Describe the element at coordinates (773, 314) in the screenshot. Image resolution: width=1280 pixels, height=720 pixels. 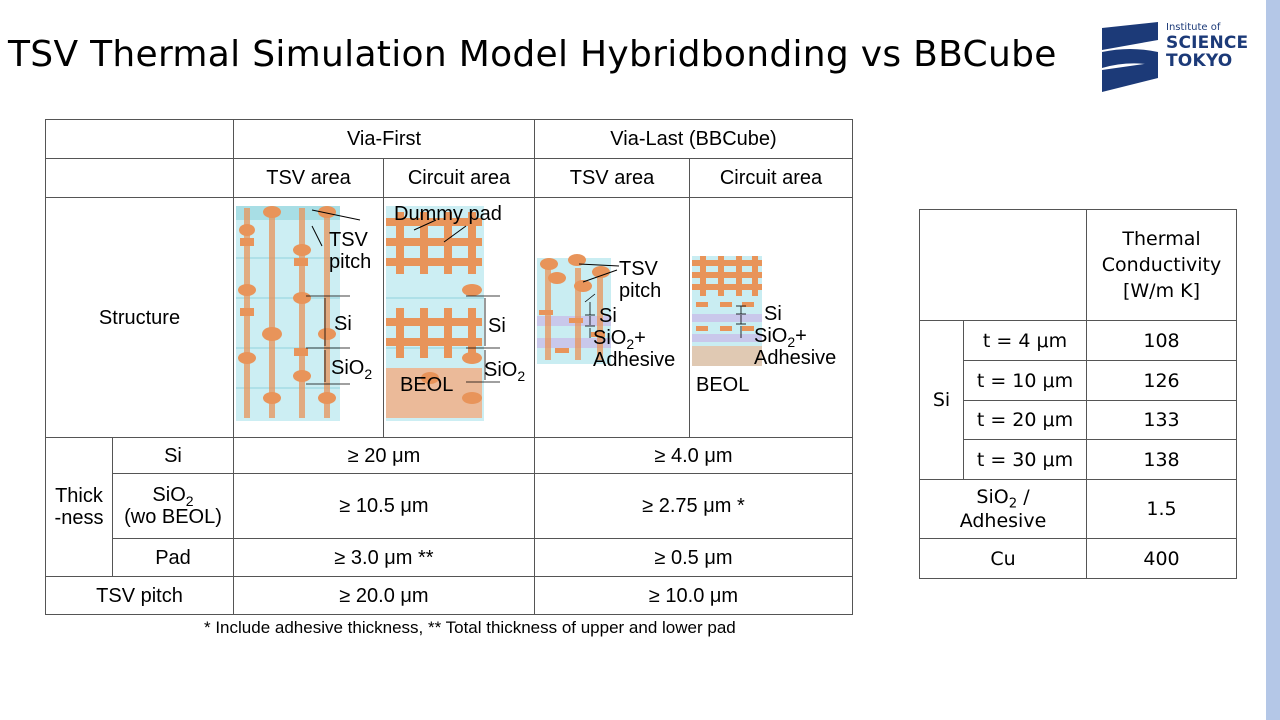
I see `label-si-last-circuit: Si` at that location.